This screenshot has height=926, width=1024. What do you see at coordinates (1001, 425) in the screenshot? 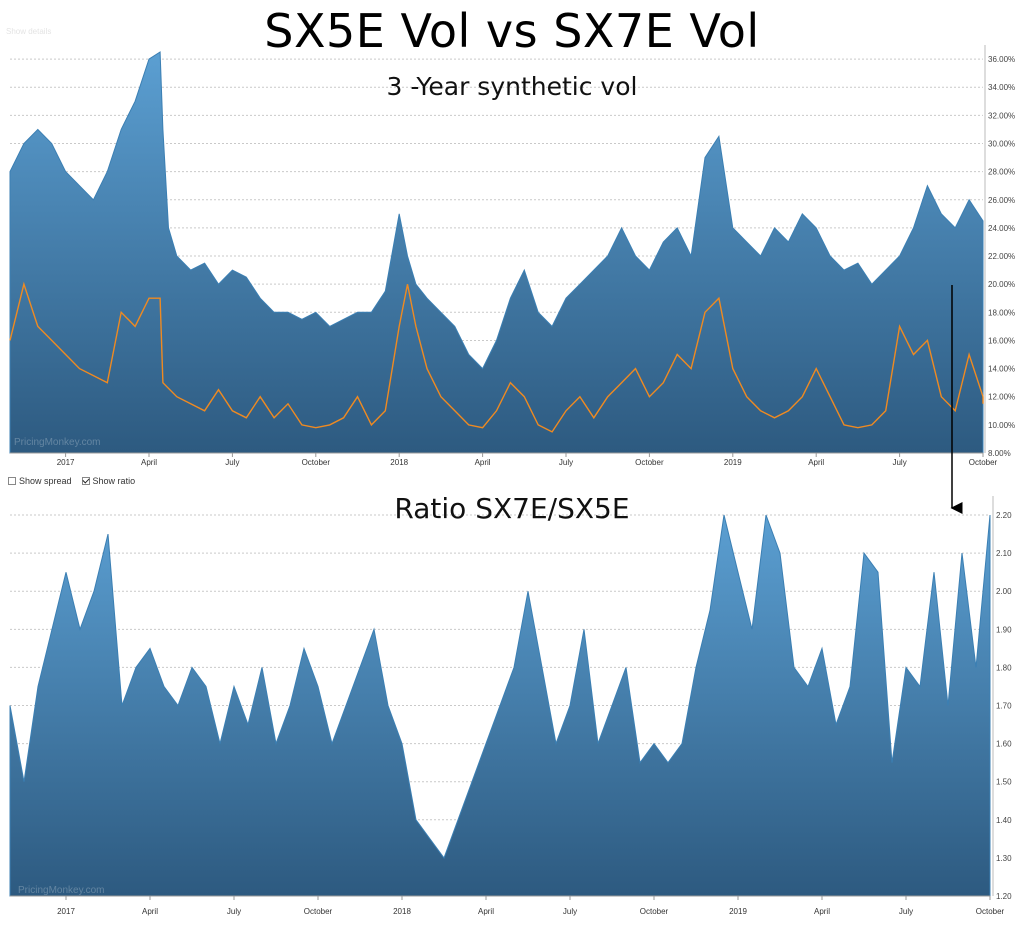
I see `y-tick-label: 10.00%` at bounding box center [1001, 425].